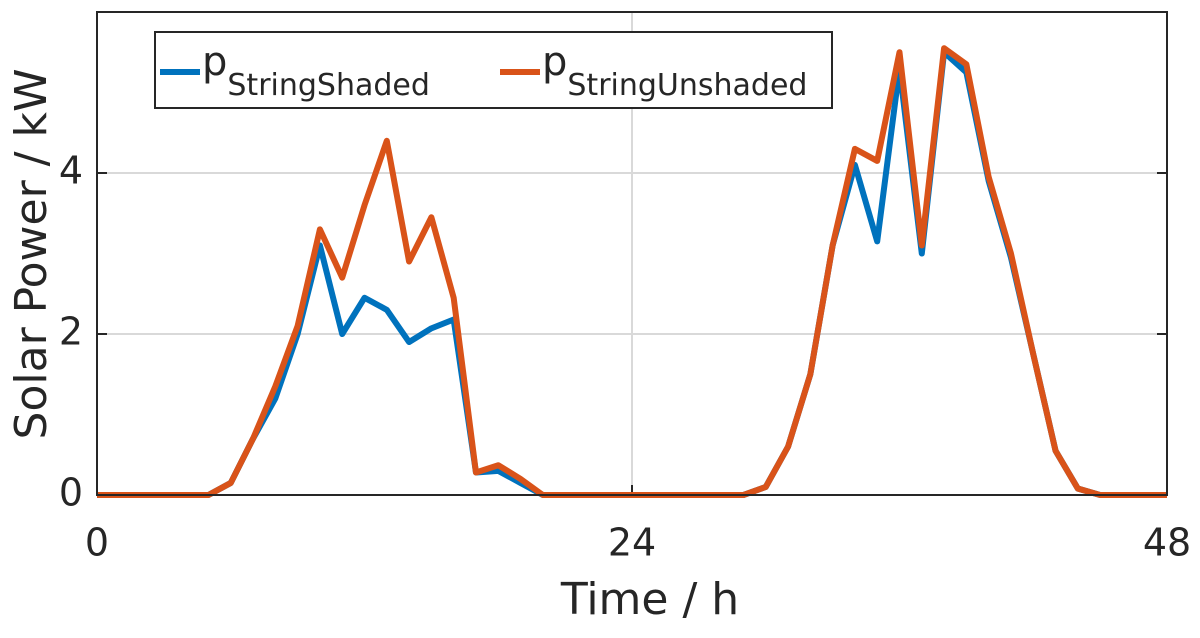 The image size is (1200, 638). I want to click on y-tick-label: 4, so click(71, 171).